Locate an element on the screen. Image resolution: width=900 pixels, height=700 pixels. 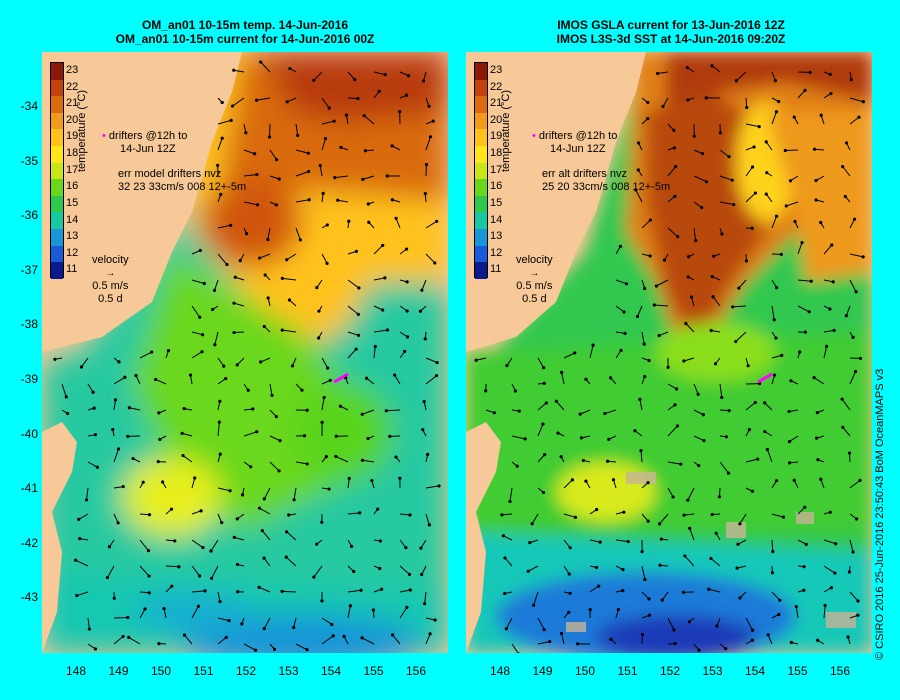
left-velocity-speed: 0.5 m/s is located at coordinates (110, 286).